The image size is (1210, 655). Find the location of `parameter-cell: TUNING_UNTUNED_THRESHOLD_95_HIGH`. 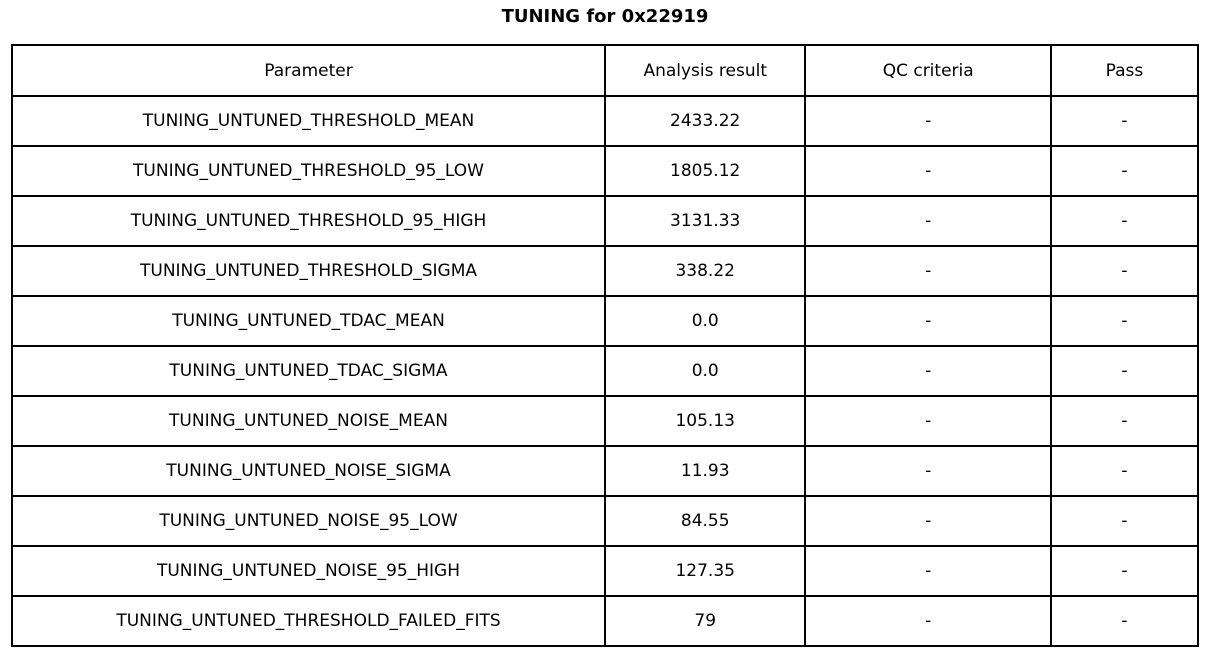

parameter-cell: TUNING_UNTUNED_THRESHOLD_95_HIGH is located at coordinates (308, 221).